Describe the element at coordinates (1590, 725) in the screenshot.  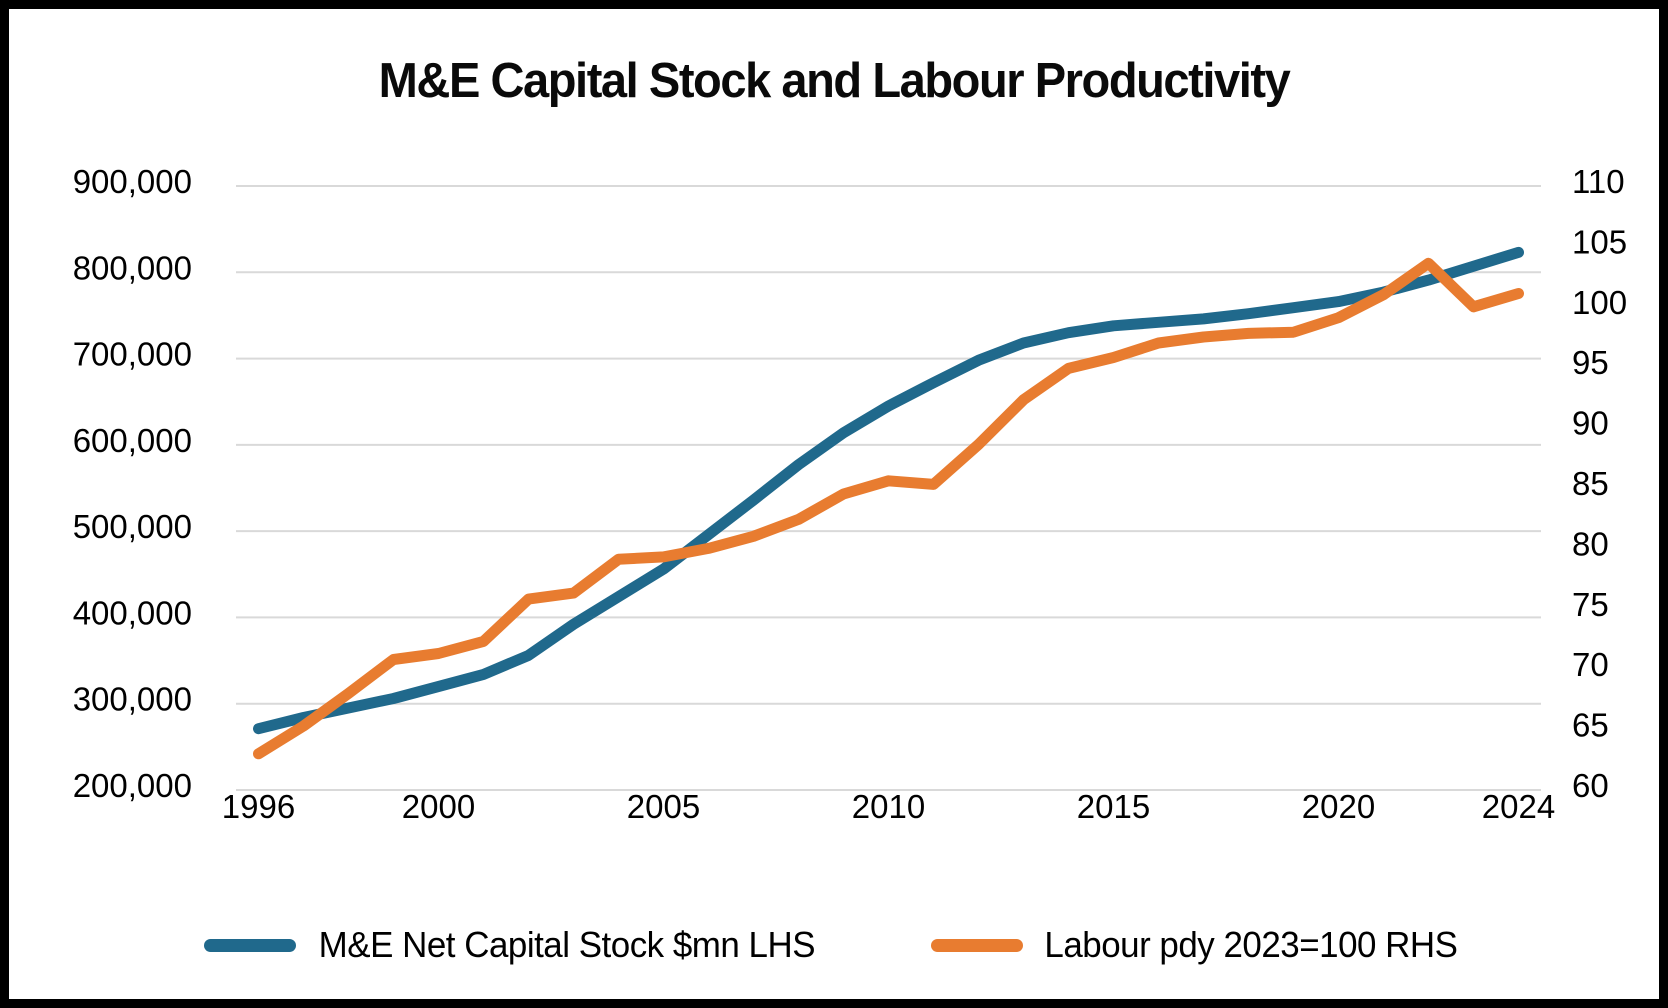
I see `y-axis-right-tick-label: 65` at that location.